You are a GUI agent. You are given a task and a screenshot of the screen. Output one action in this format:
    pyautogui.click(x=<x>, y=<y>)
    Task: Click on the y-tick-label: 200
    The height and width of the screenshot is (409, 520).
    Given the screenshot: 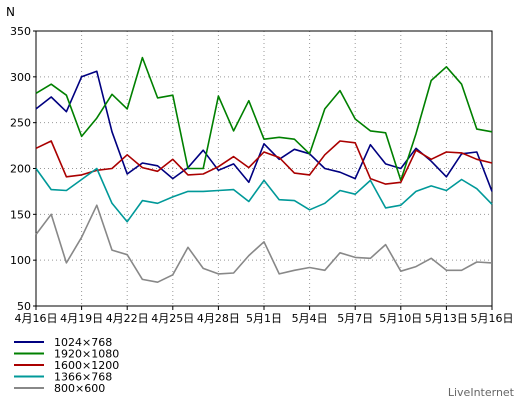 What is the action you would take?
    pyautogui.click(x=20, y=169)
    